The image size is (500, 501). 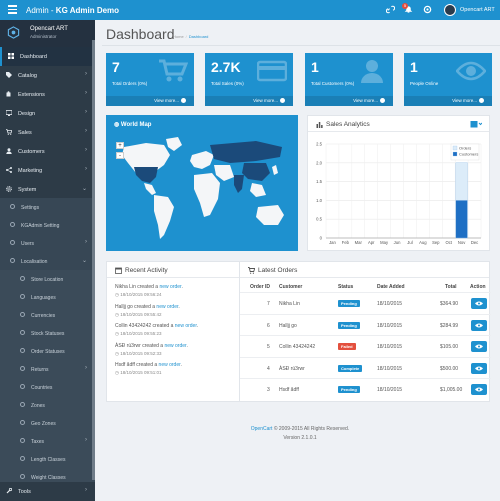 What do you see at coordinates (9, 132) in the screenshot?
I see `cart-icon` at bounding box center [9, 132].